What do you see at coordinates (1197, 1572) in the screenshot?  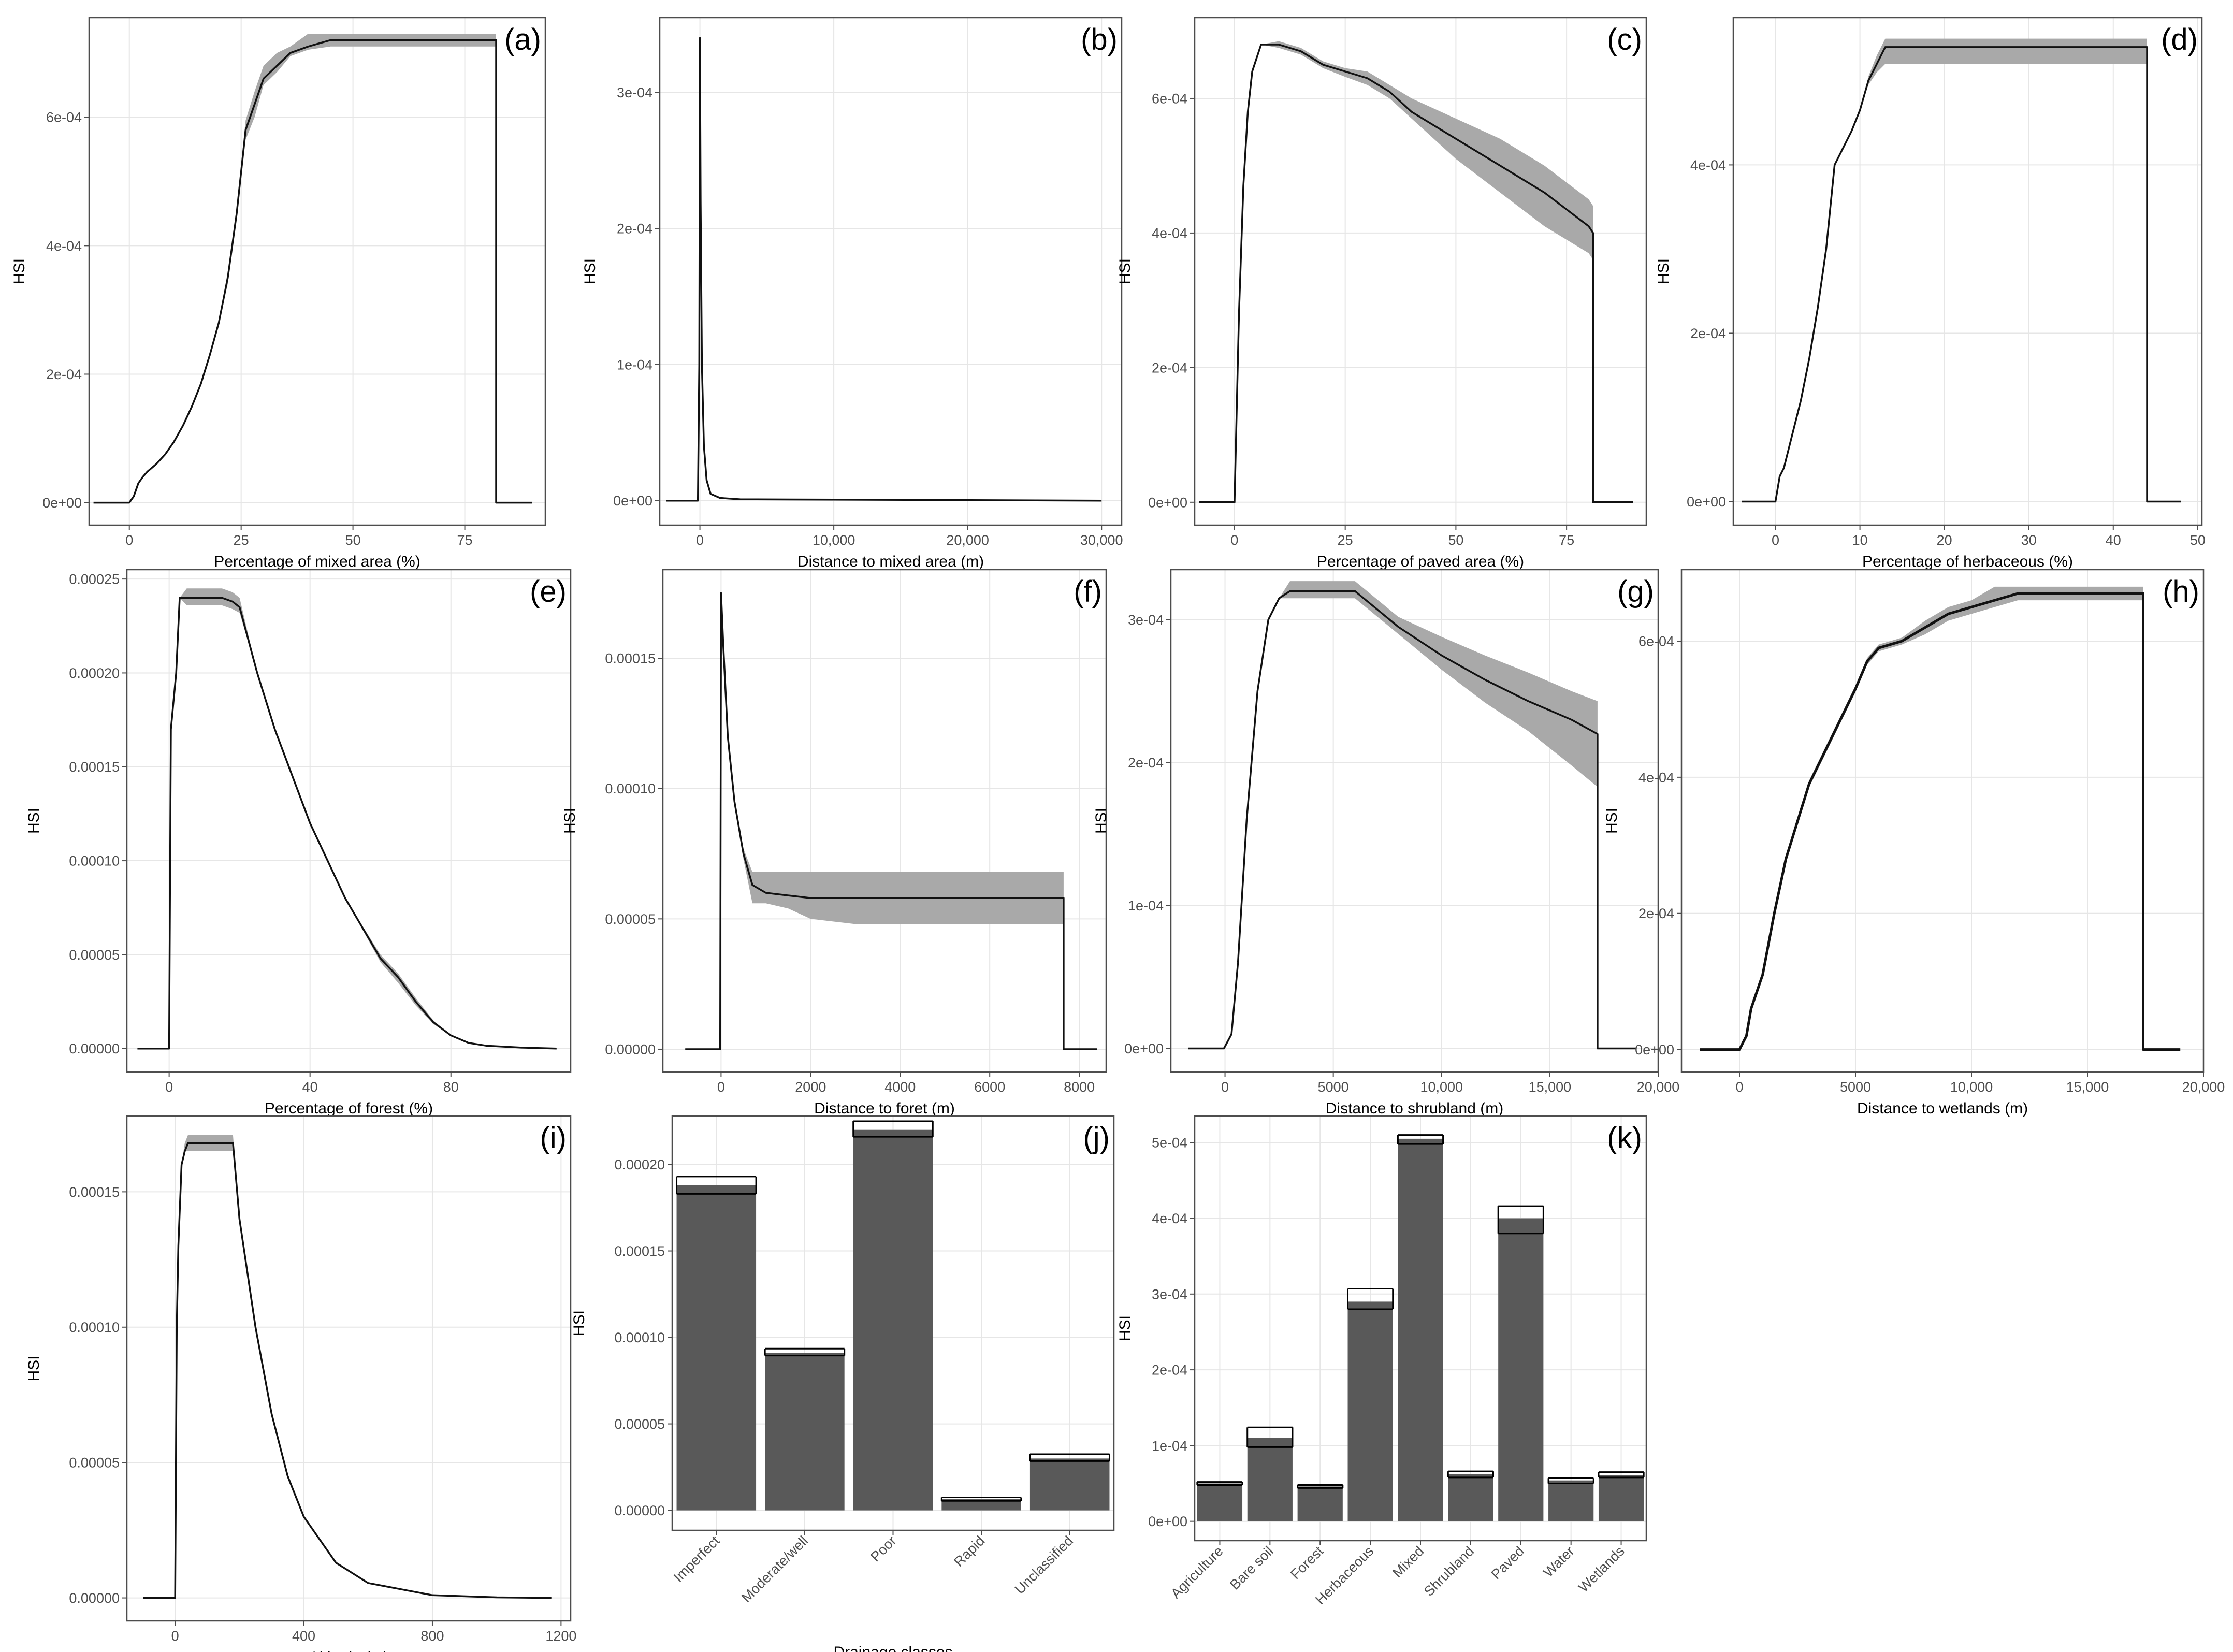 I see `x-tick-label: Agriculture` at bounding box center [1197, 1572].